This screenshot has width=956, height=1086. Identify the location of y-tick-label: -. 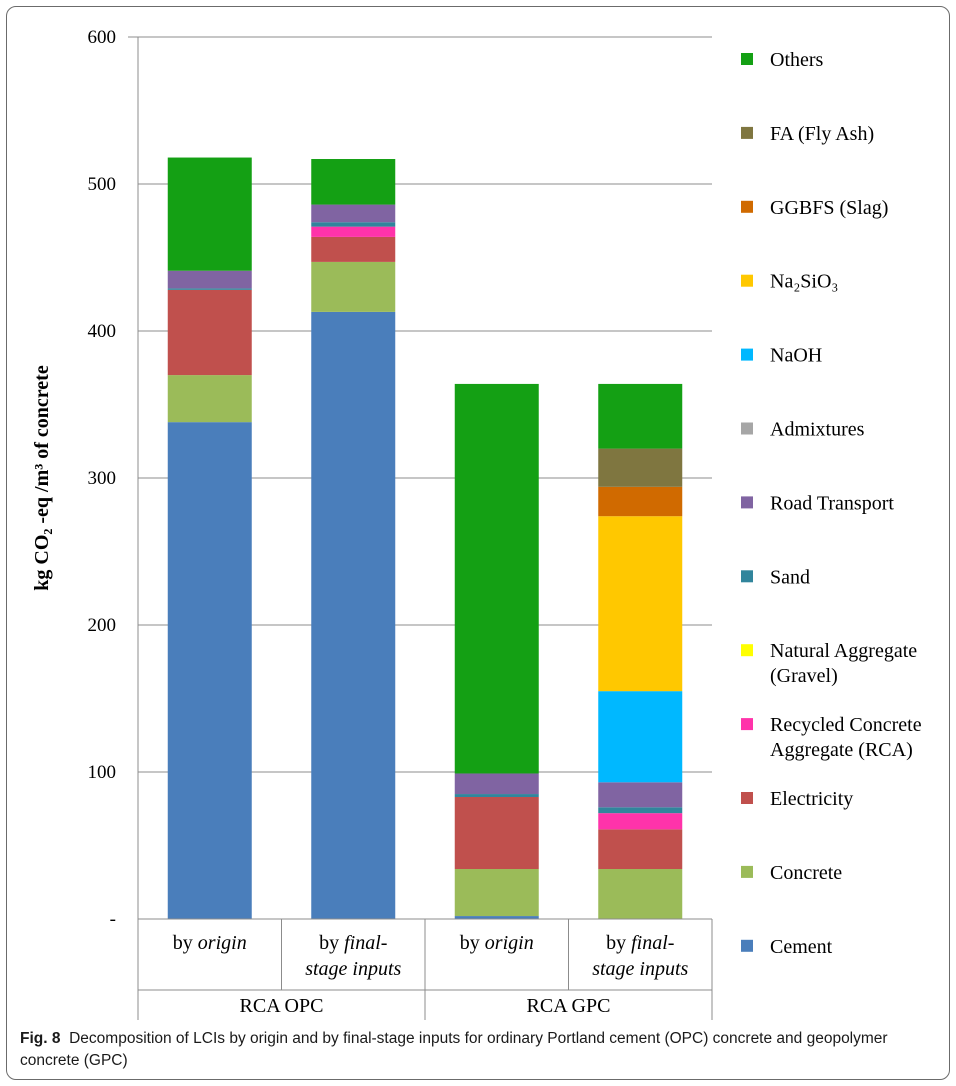
(113, 919).